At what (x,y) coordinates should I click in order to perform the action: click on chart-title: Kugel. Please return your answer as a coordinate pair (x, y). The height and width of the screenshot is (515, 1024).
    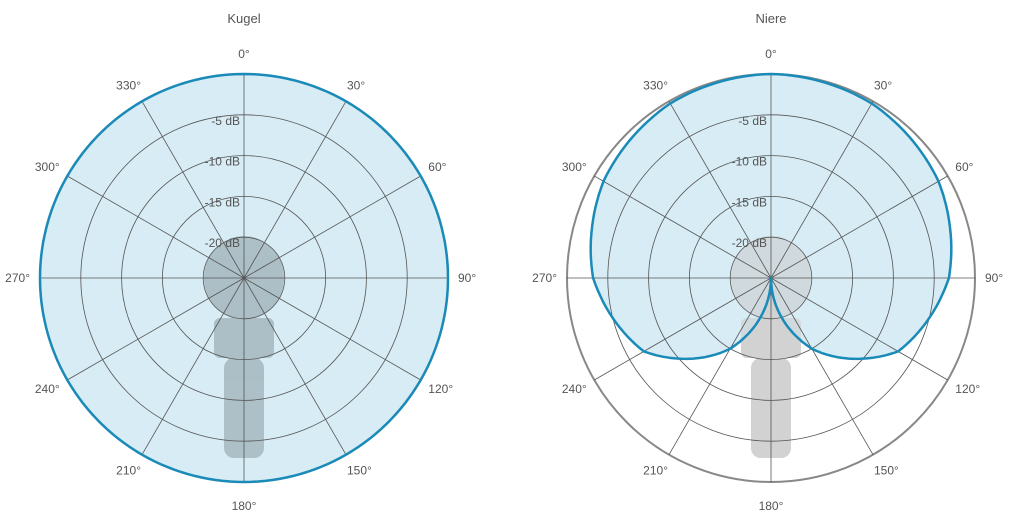
    Looking at the image, I should click on (243, 18).